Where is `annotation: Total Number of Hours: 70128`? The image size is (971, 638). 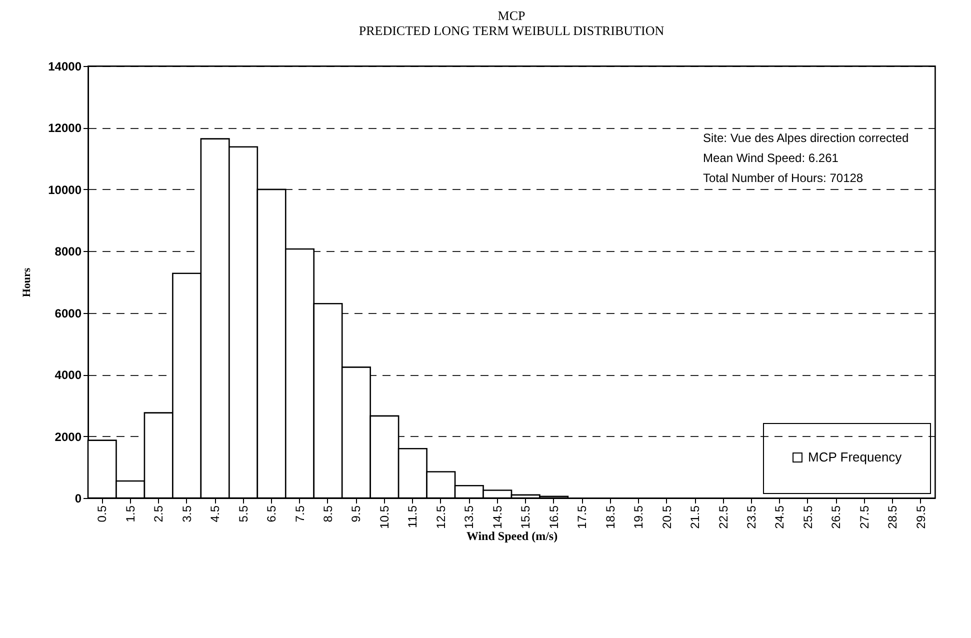
annotation: Total Number of Hours: 70128 is located at coordinates (783, 178).